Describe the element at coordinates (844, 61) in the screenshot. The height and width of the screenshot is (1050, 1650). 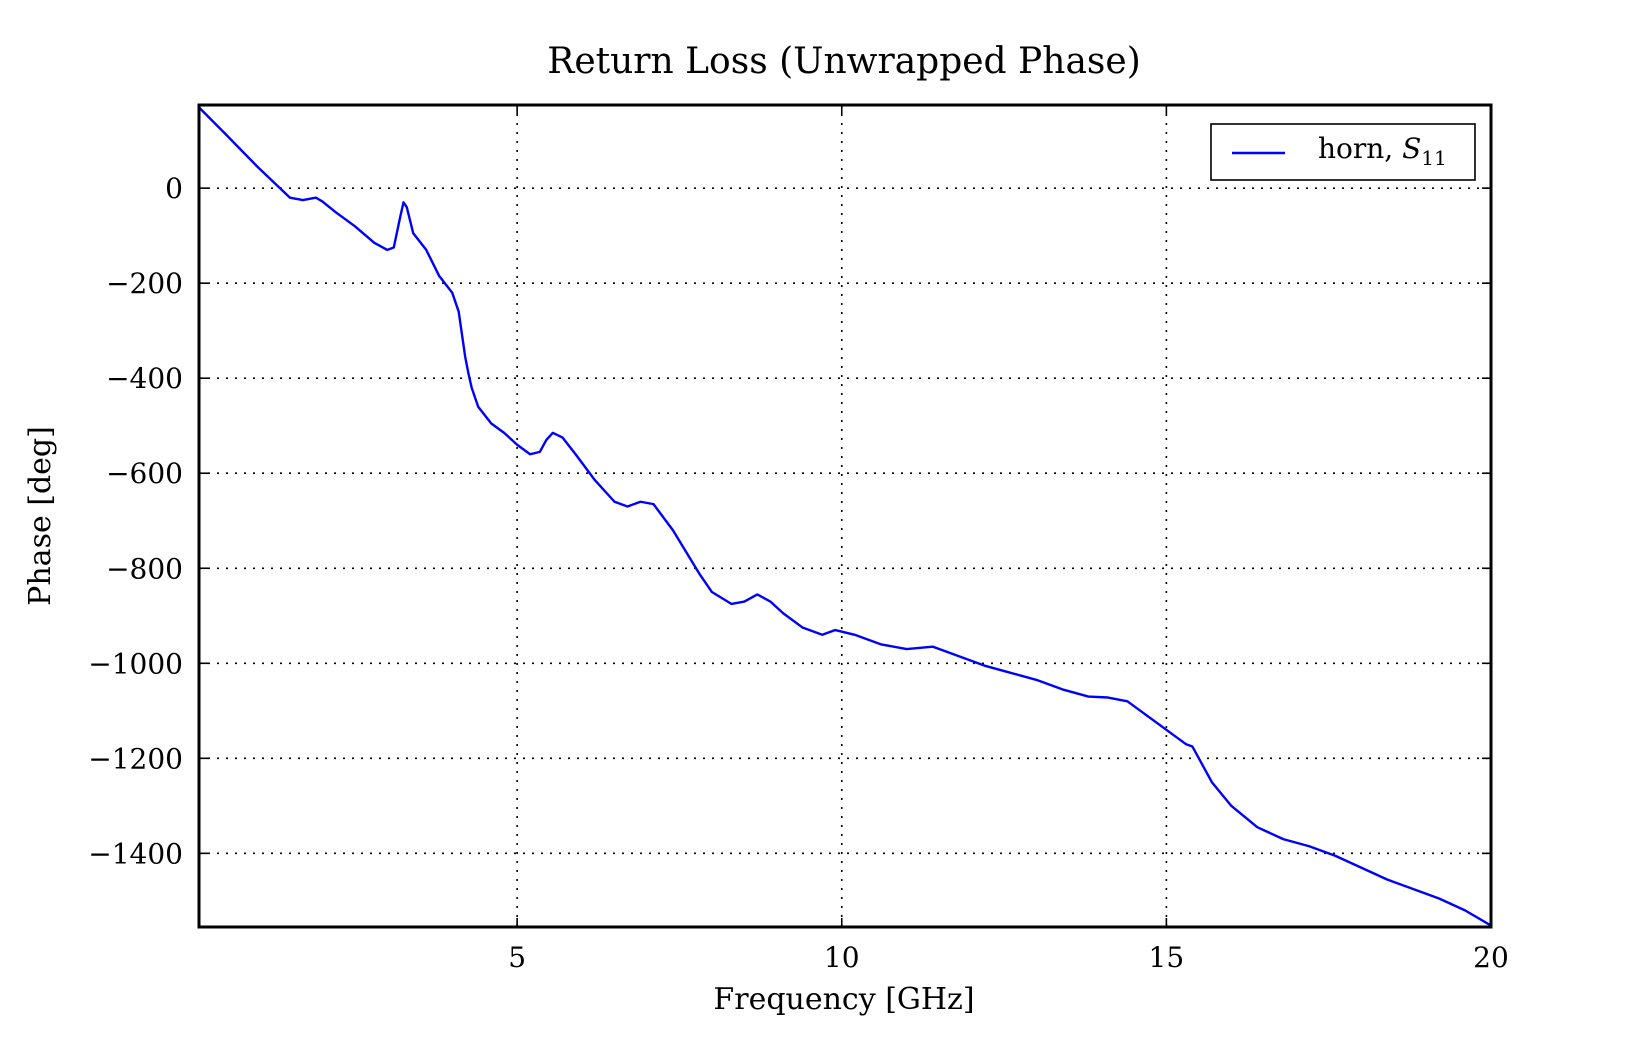
I see `chart-title: Return Loss (Unwrapped Phase)` at that location.